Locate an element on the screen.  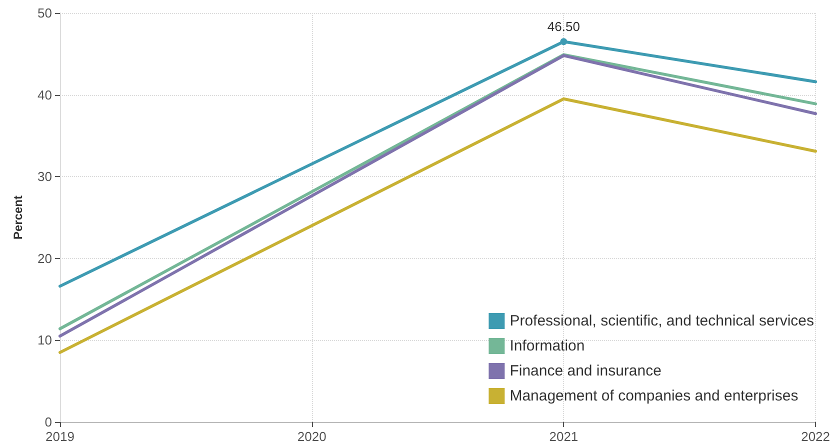
x-tick-label: 2019 is located at coordinates (60, 436).